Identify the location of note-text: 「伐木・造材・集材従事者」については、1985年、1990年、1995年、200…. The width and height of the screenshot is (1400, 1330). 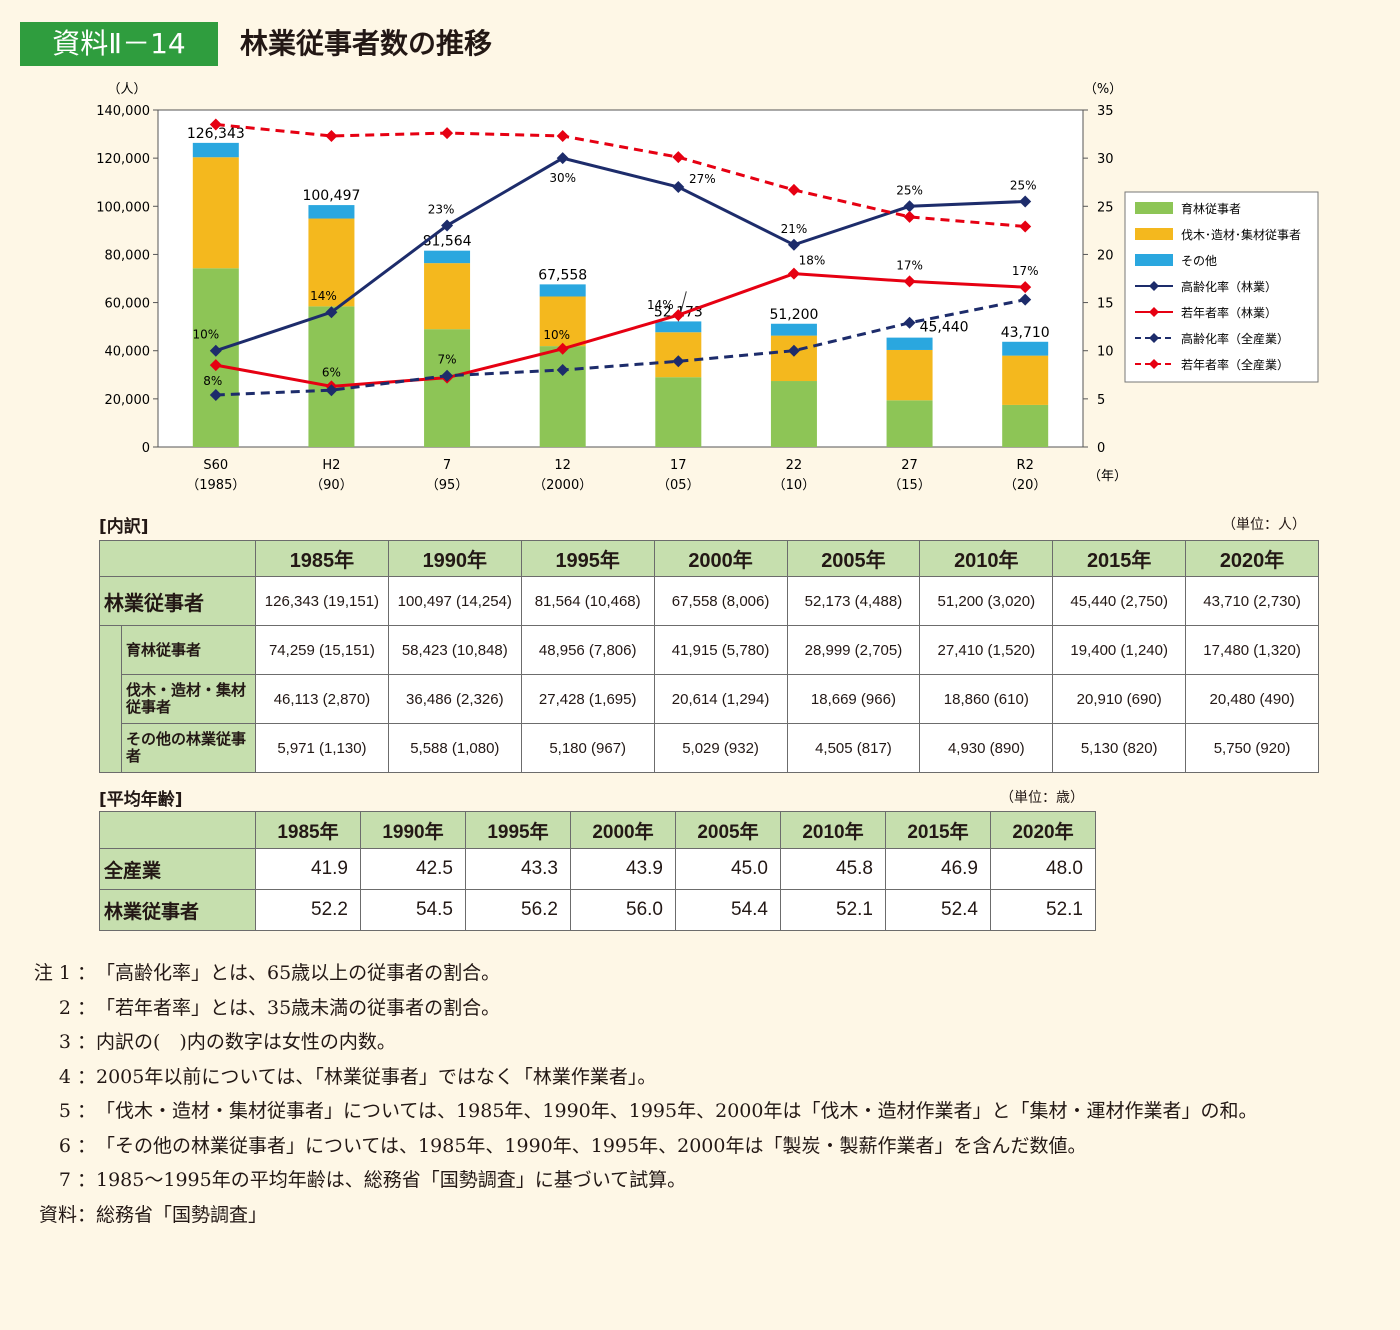
(677, 1111).